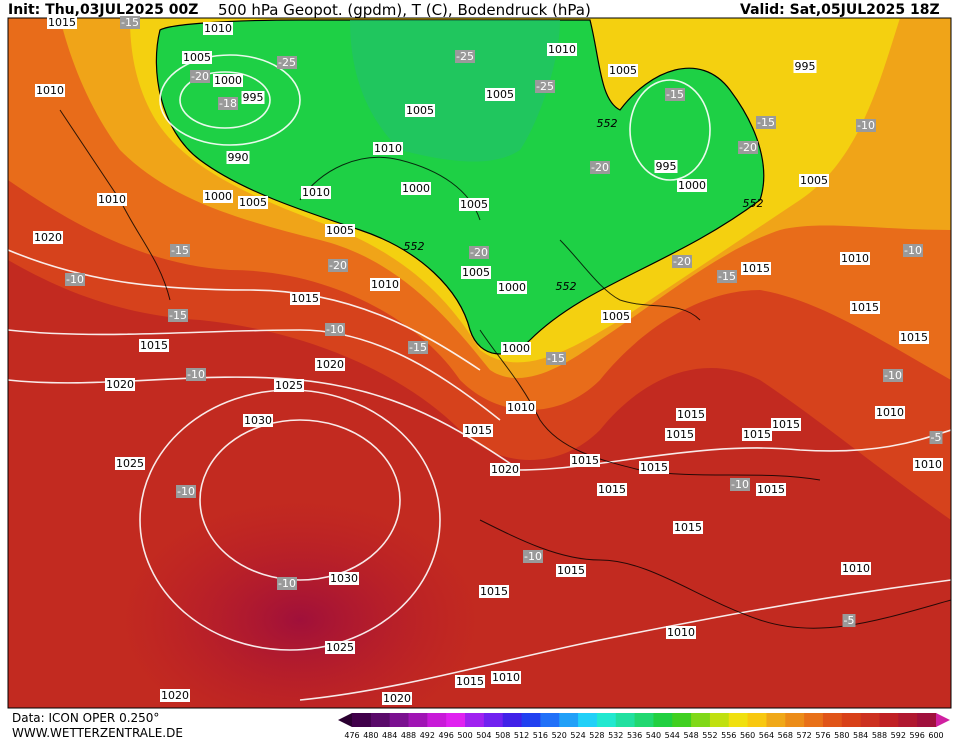 The image size is (959, 741). I want to click on colorbar-label: 476, so click(351, 735).